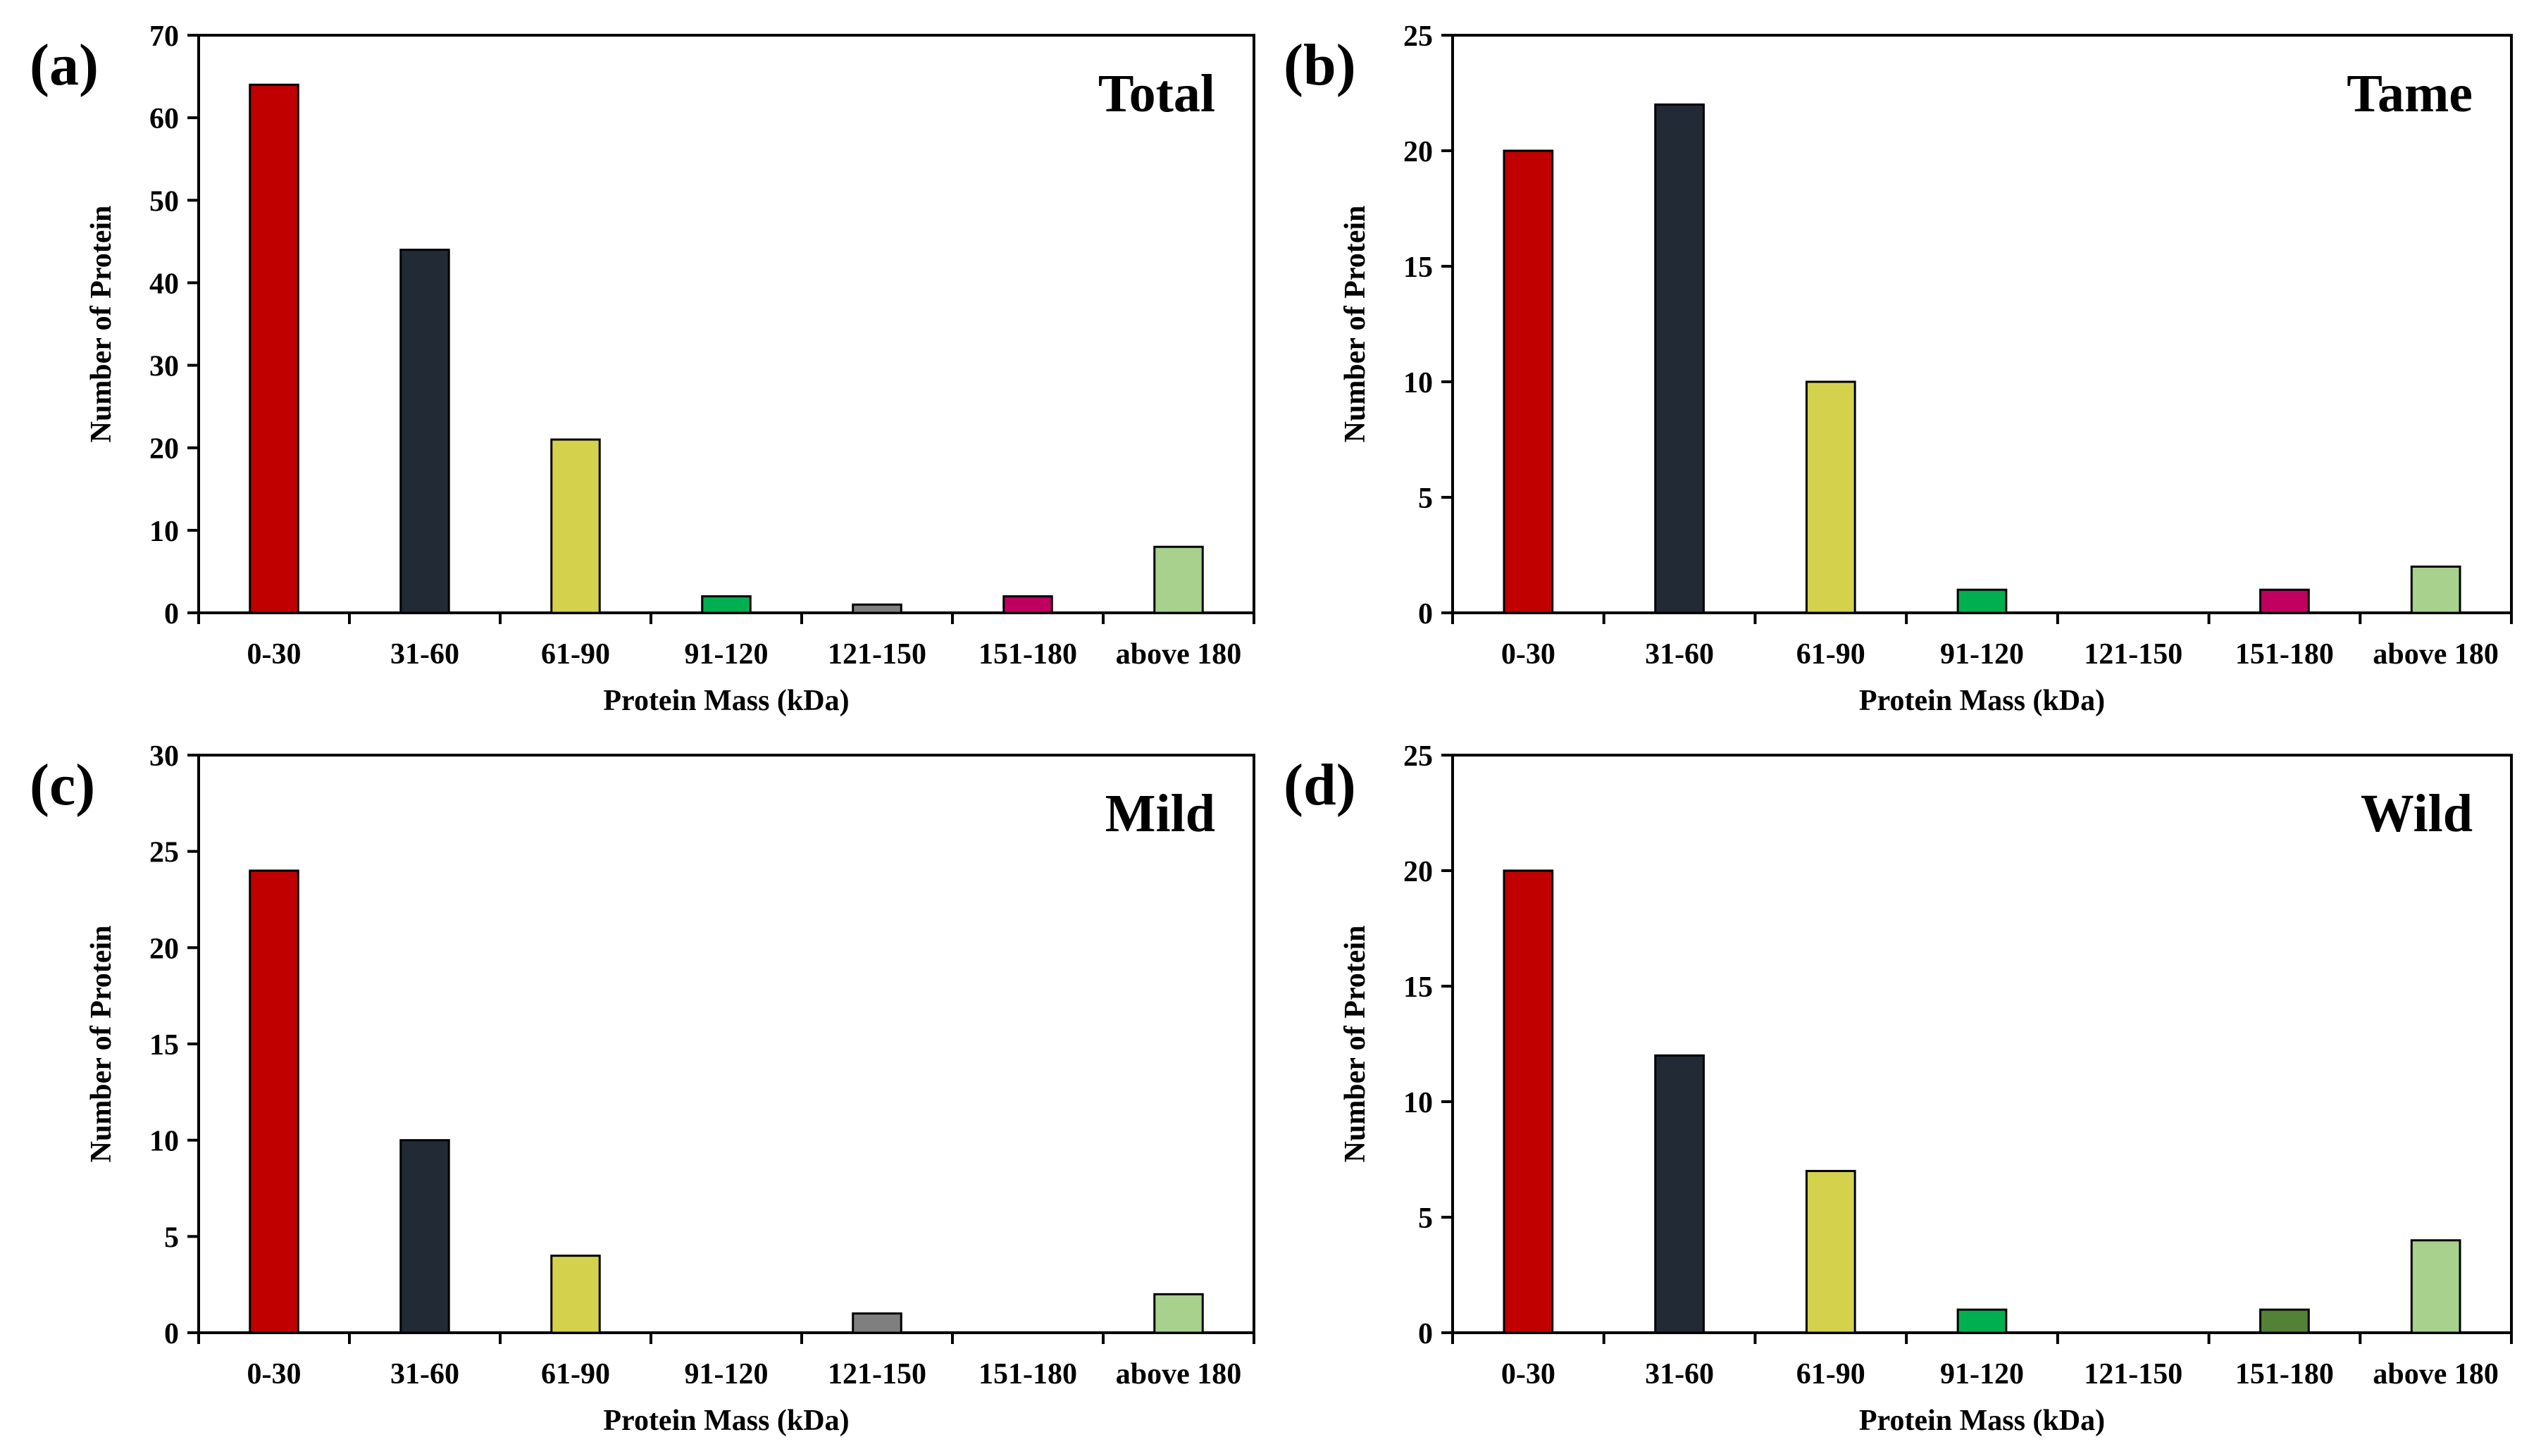 This screenshot has width=2541, height=1456. Describe the element at coordinates (1320, 65) in the screenshot. I see `panel-label: (b)` at that location.